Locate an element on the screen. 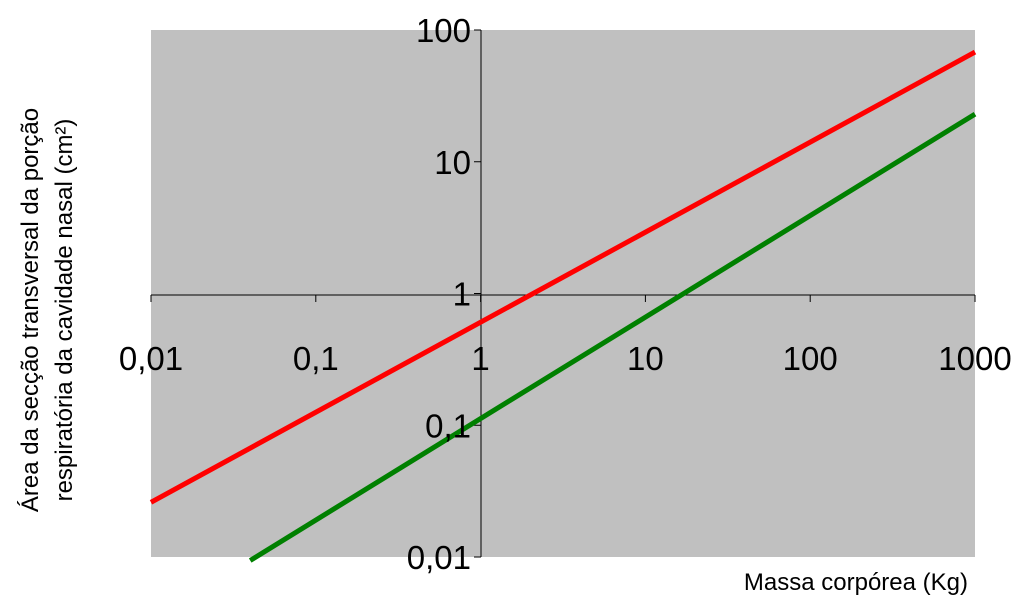 This screenshot has height=595, width=1023. x-tick-label: 0,01 is located at coordinates (151, 358).